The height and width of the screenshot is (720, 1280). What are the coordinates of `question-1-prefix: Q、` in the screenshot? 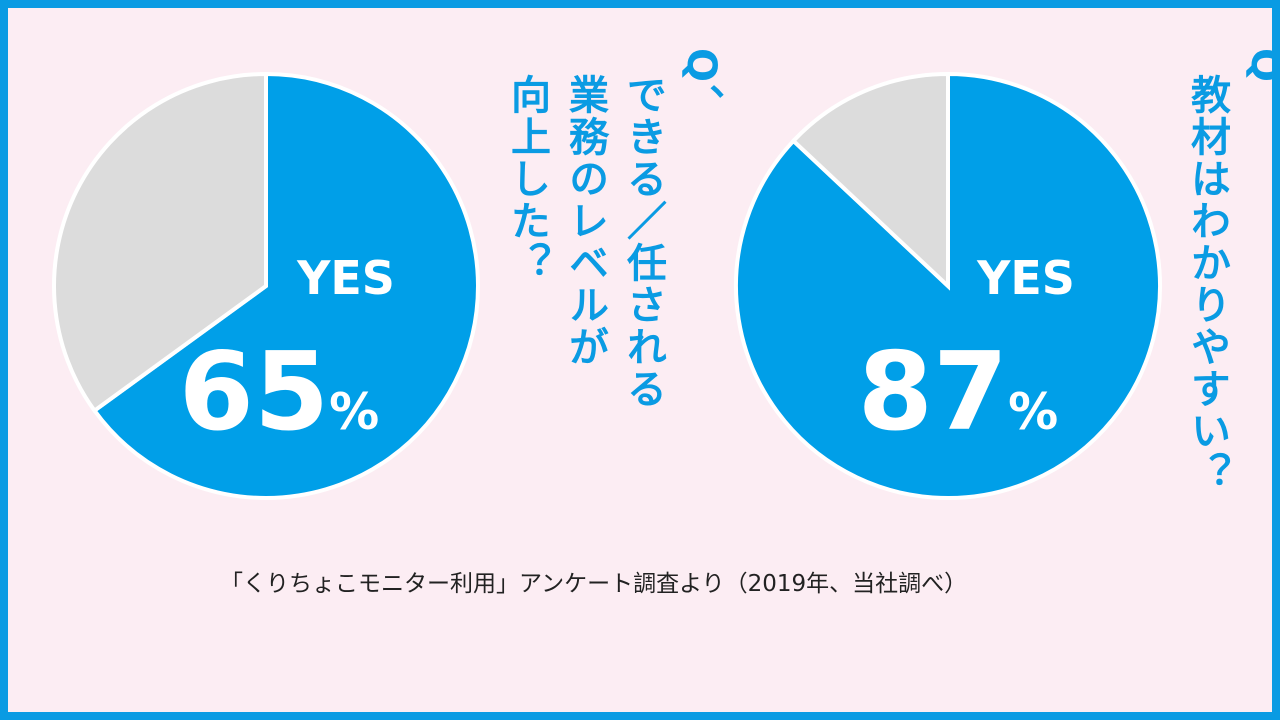 It's located at (701, 87).